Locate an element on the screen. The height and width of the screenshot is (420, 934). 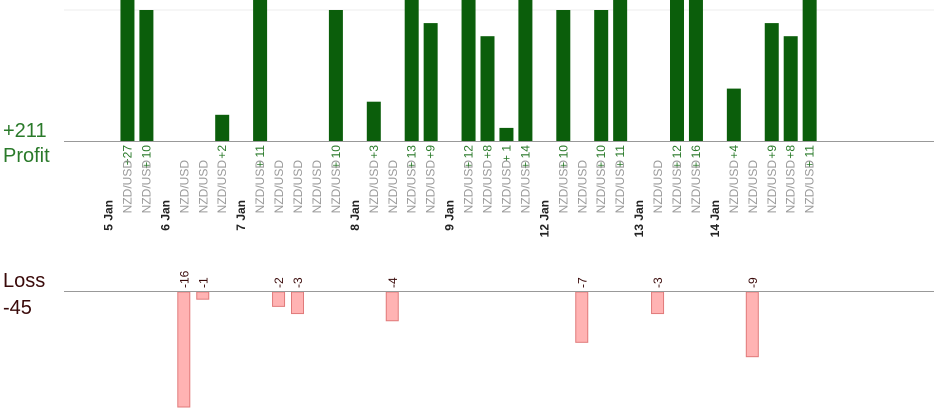
date-label: 14 Jan is located at coordinates (715, 218).